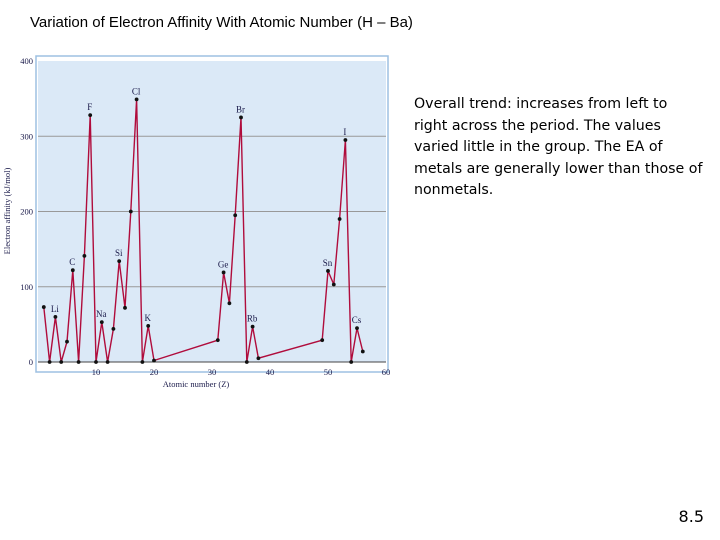 The width and height of the screenshot is (720, 540). Describe the element at coordinates (223, 272) in the screenshot. I see `data-point-z32` at that location.